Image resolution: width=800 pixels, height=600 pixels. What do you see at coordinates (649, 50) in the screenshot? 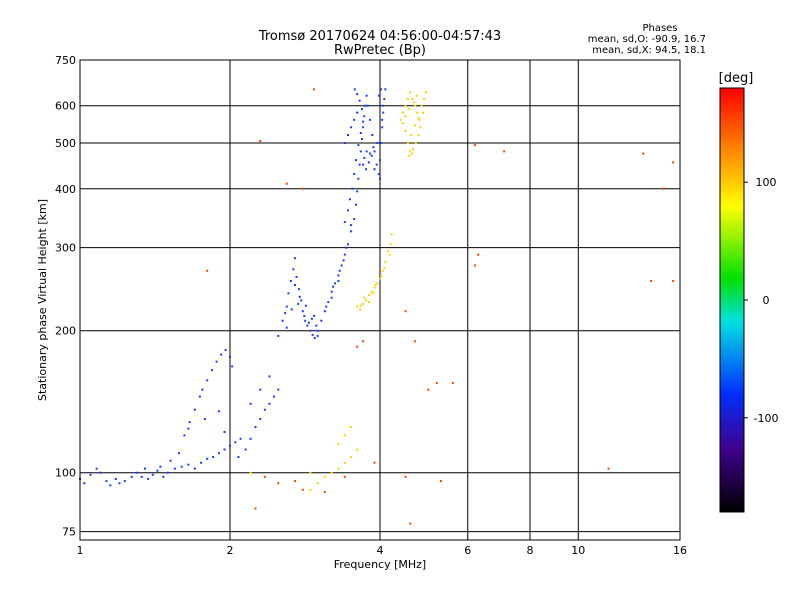
I see `legend-line-x: mean, sd,X: 94.5, 18.1` at bounding box center [649, 50].